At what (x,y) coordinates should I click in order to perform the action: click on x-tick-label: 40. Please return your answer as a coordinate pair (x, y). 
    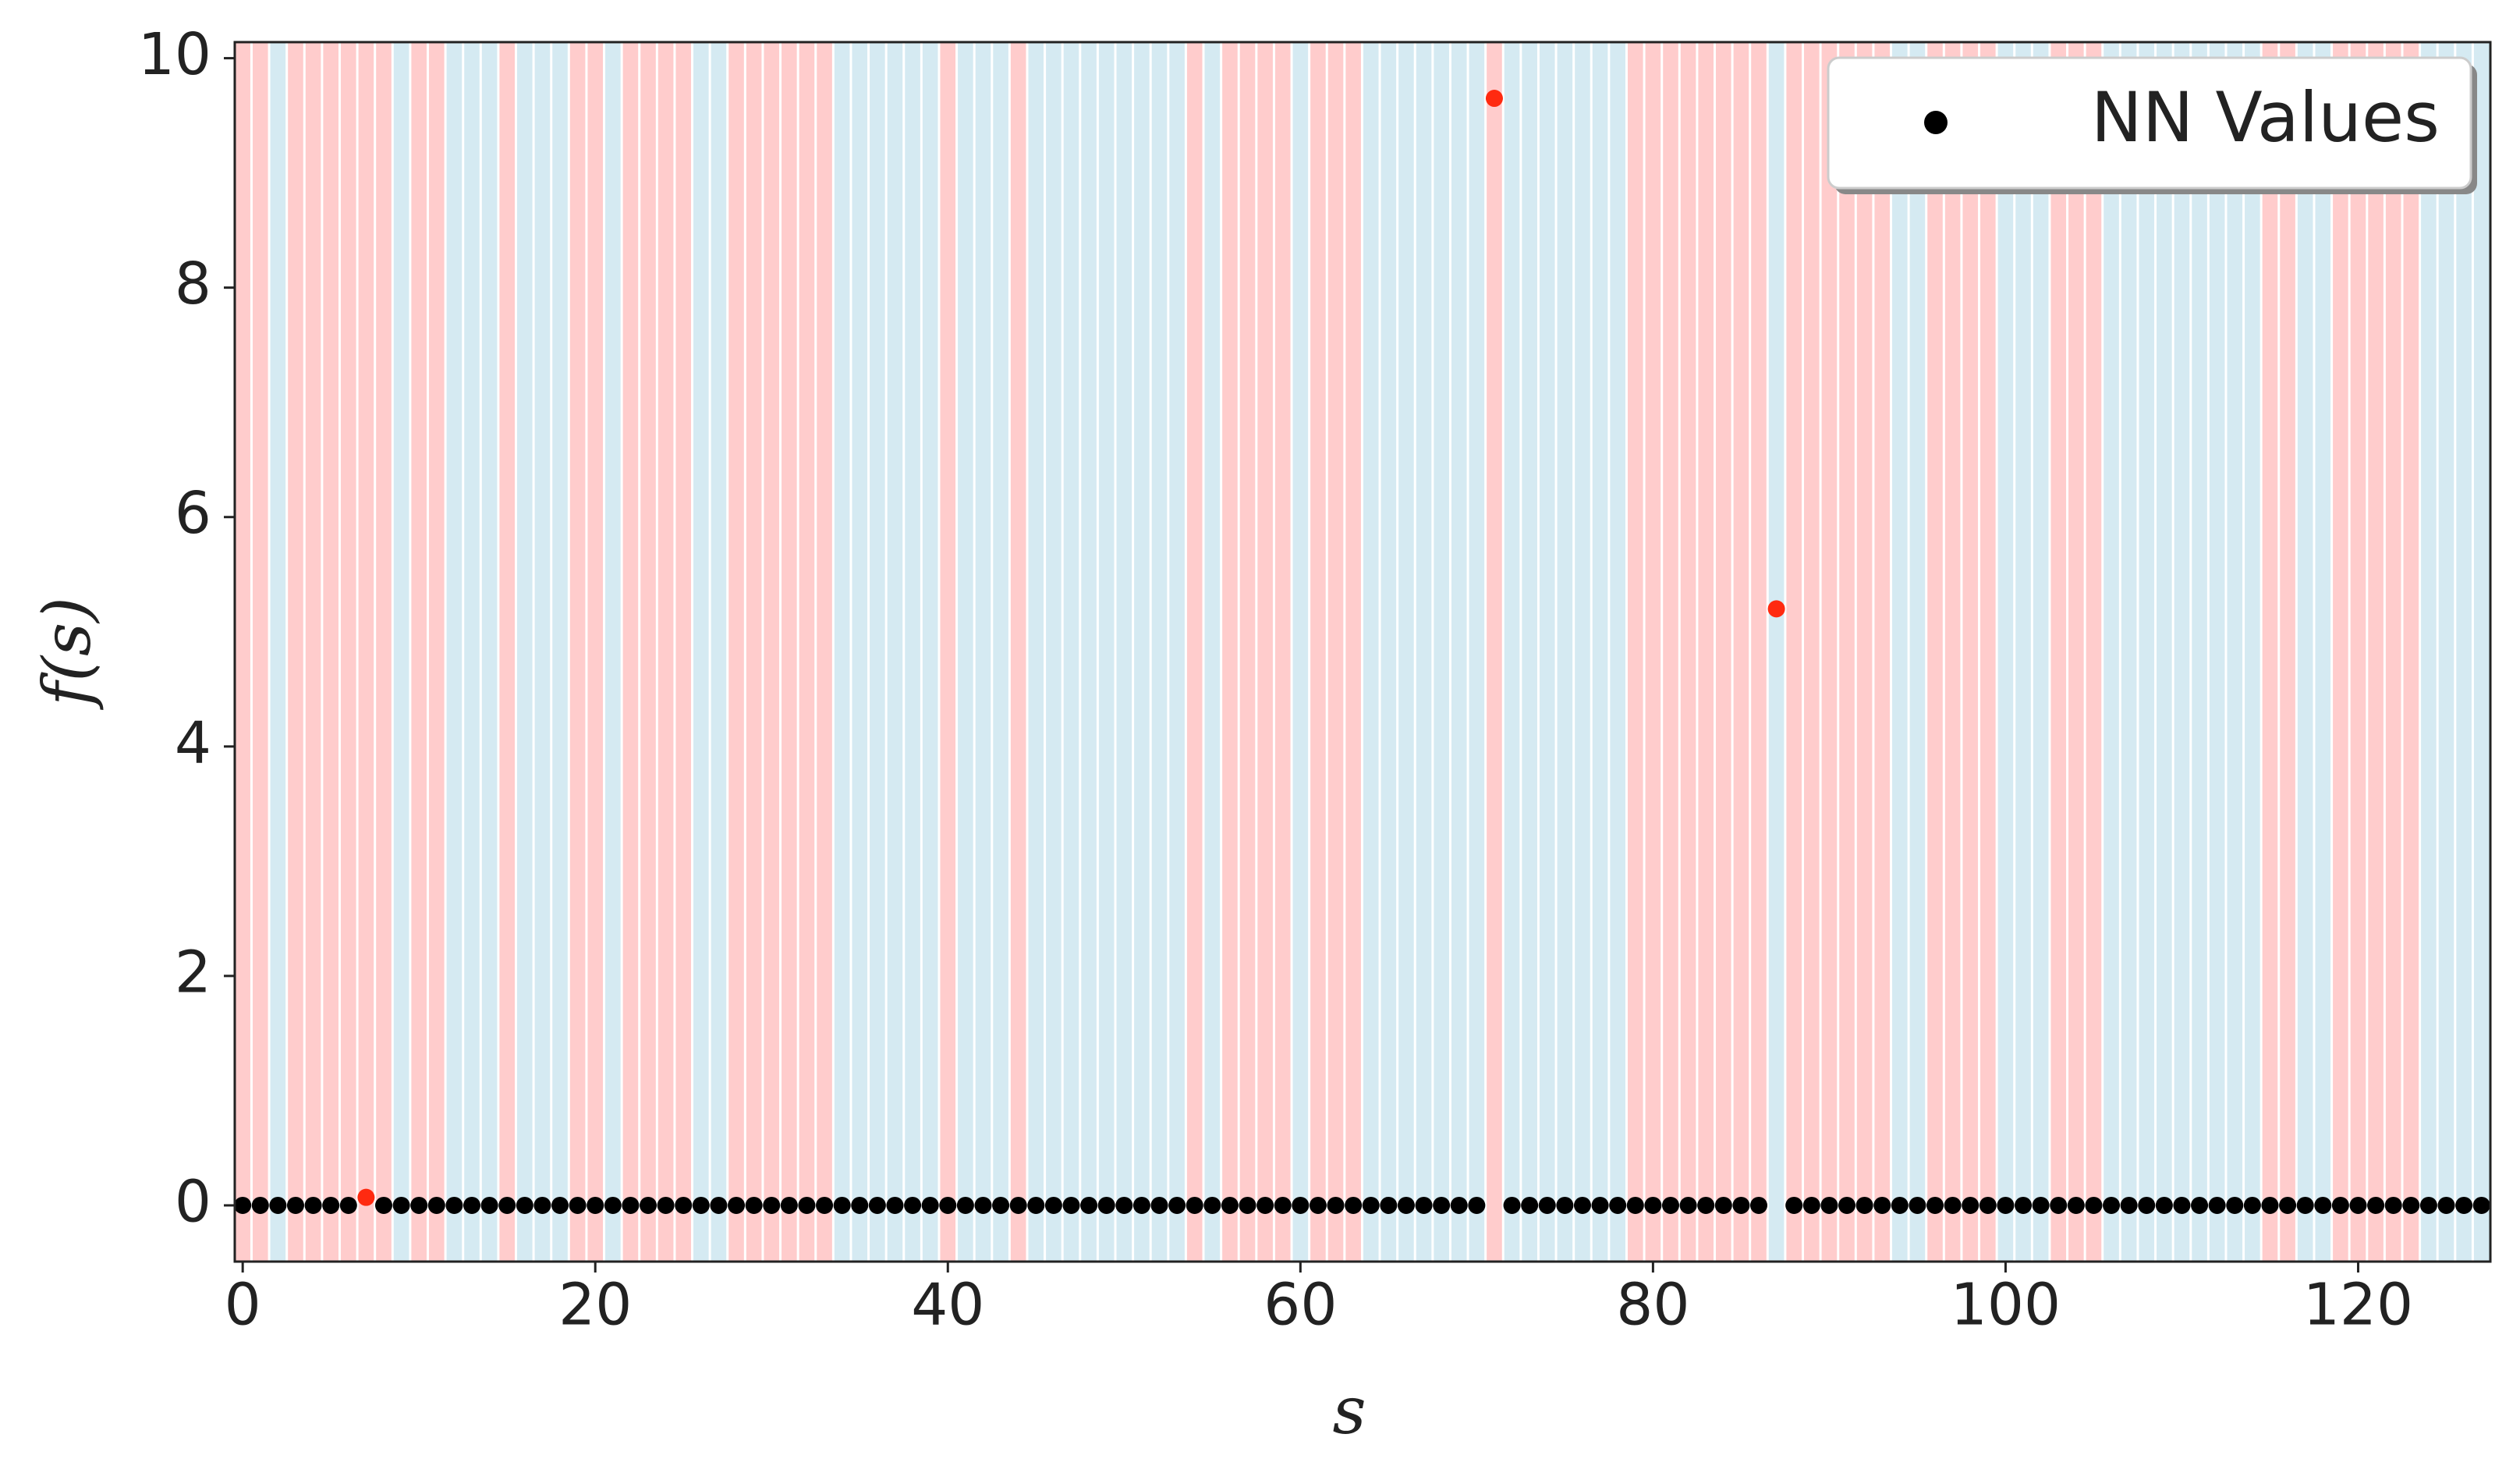
    Looking at the image, I should click on (948, 1305).